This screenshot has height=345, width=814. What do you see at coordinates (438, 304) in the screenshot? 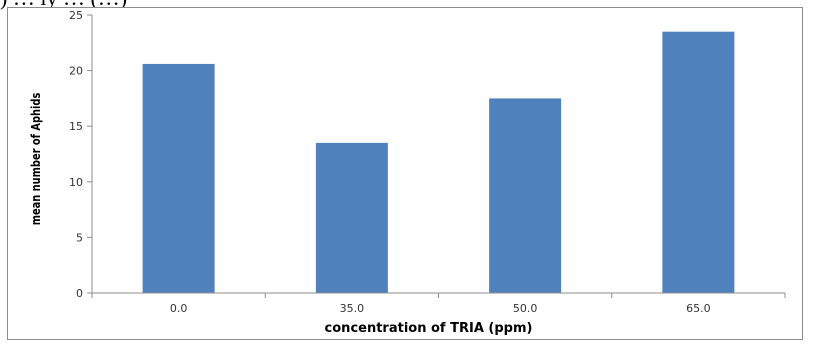
I see `x-axis-ticks: 0.0 35.0 50.0 65.0` at bounding box center [438, 304].